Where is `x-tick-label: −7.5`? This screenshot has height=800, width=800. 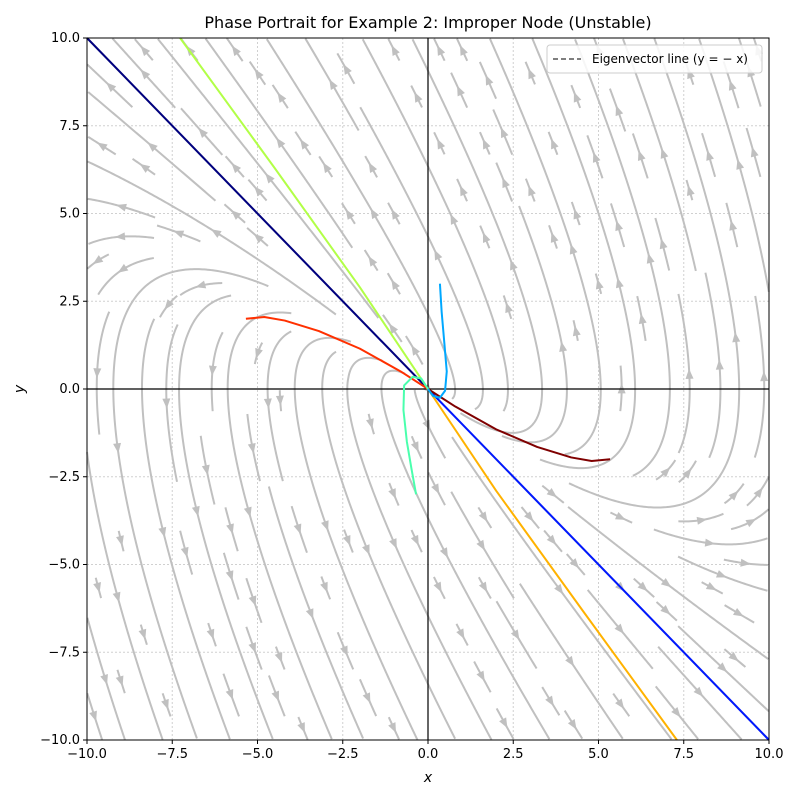 x-tick-label: −7.5 is located at coordinates (172, 754).